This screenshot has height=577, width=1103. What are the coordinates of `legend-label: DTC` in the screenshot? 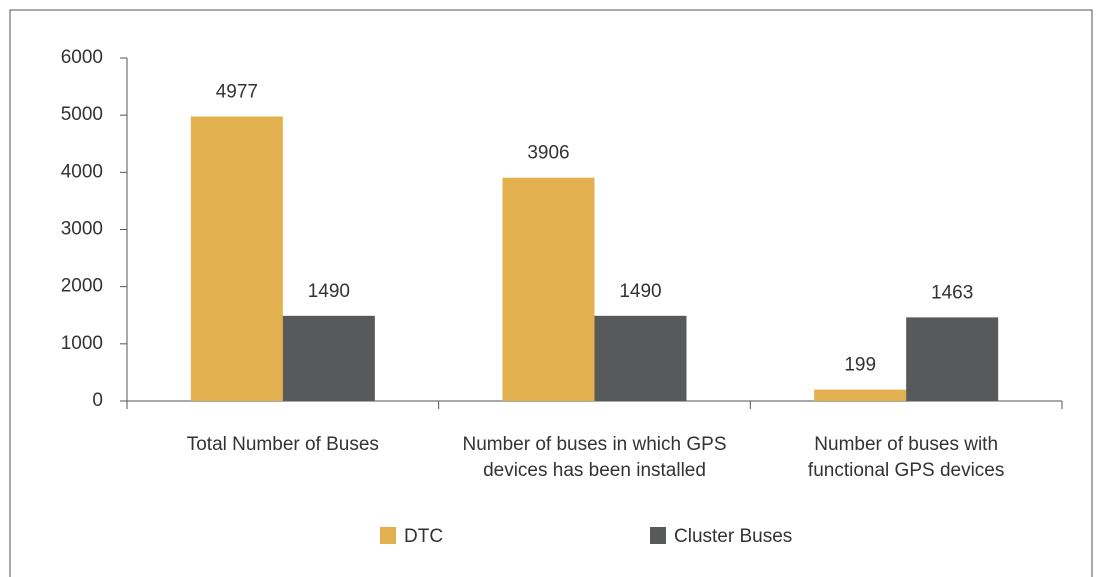 It's located at (423, 536).